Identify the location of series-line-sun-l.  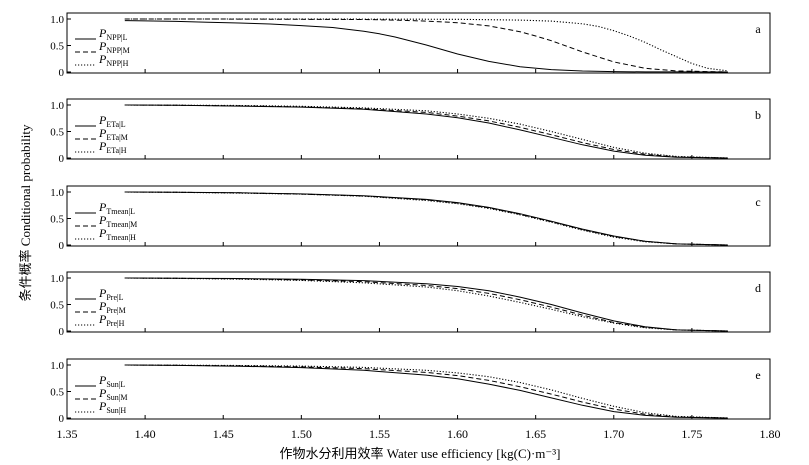
(426, 391).